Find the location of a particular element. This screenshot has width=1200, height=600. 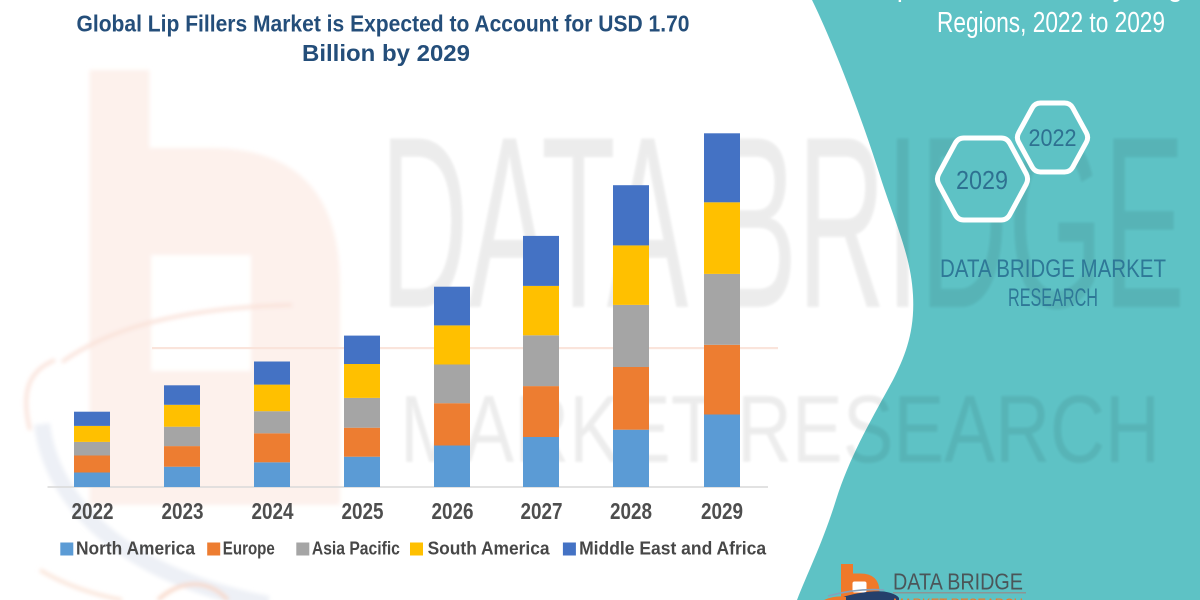

svg-text: 2027 is located at coordinates (542, 511).